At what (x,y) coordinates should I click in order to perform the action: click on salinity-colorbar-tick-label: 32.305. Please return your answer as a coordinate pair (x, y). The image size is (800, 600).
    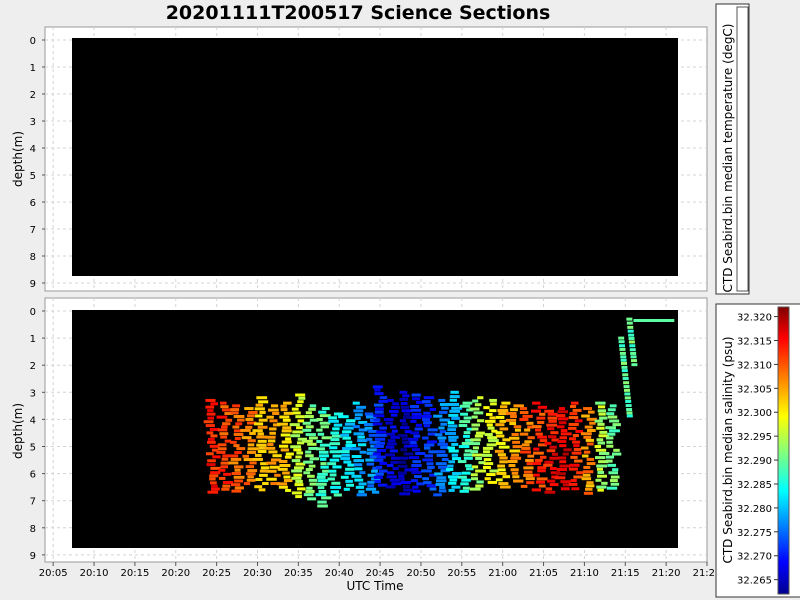
    Looking at the image, I should click on (754, 389).